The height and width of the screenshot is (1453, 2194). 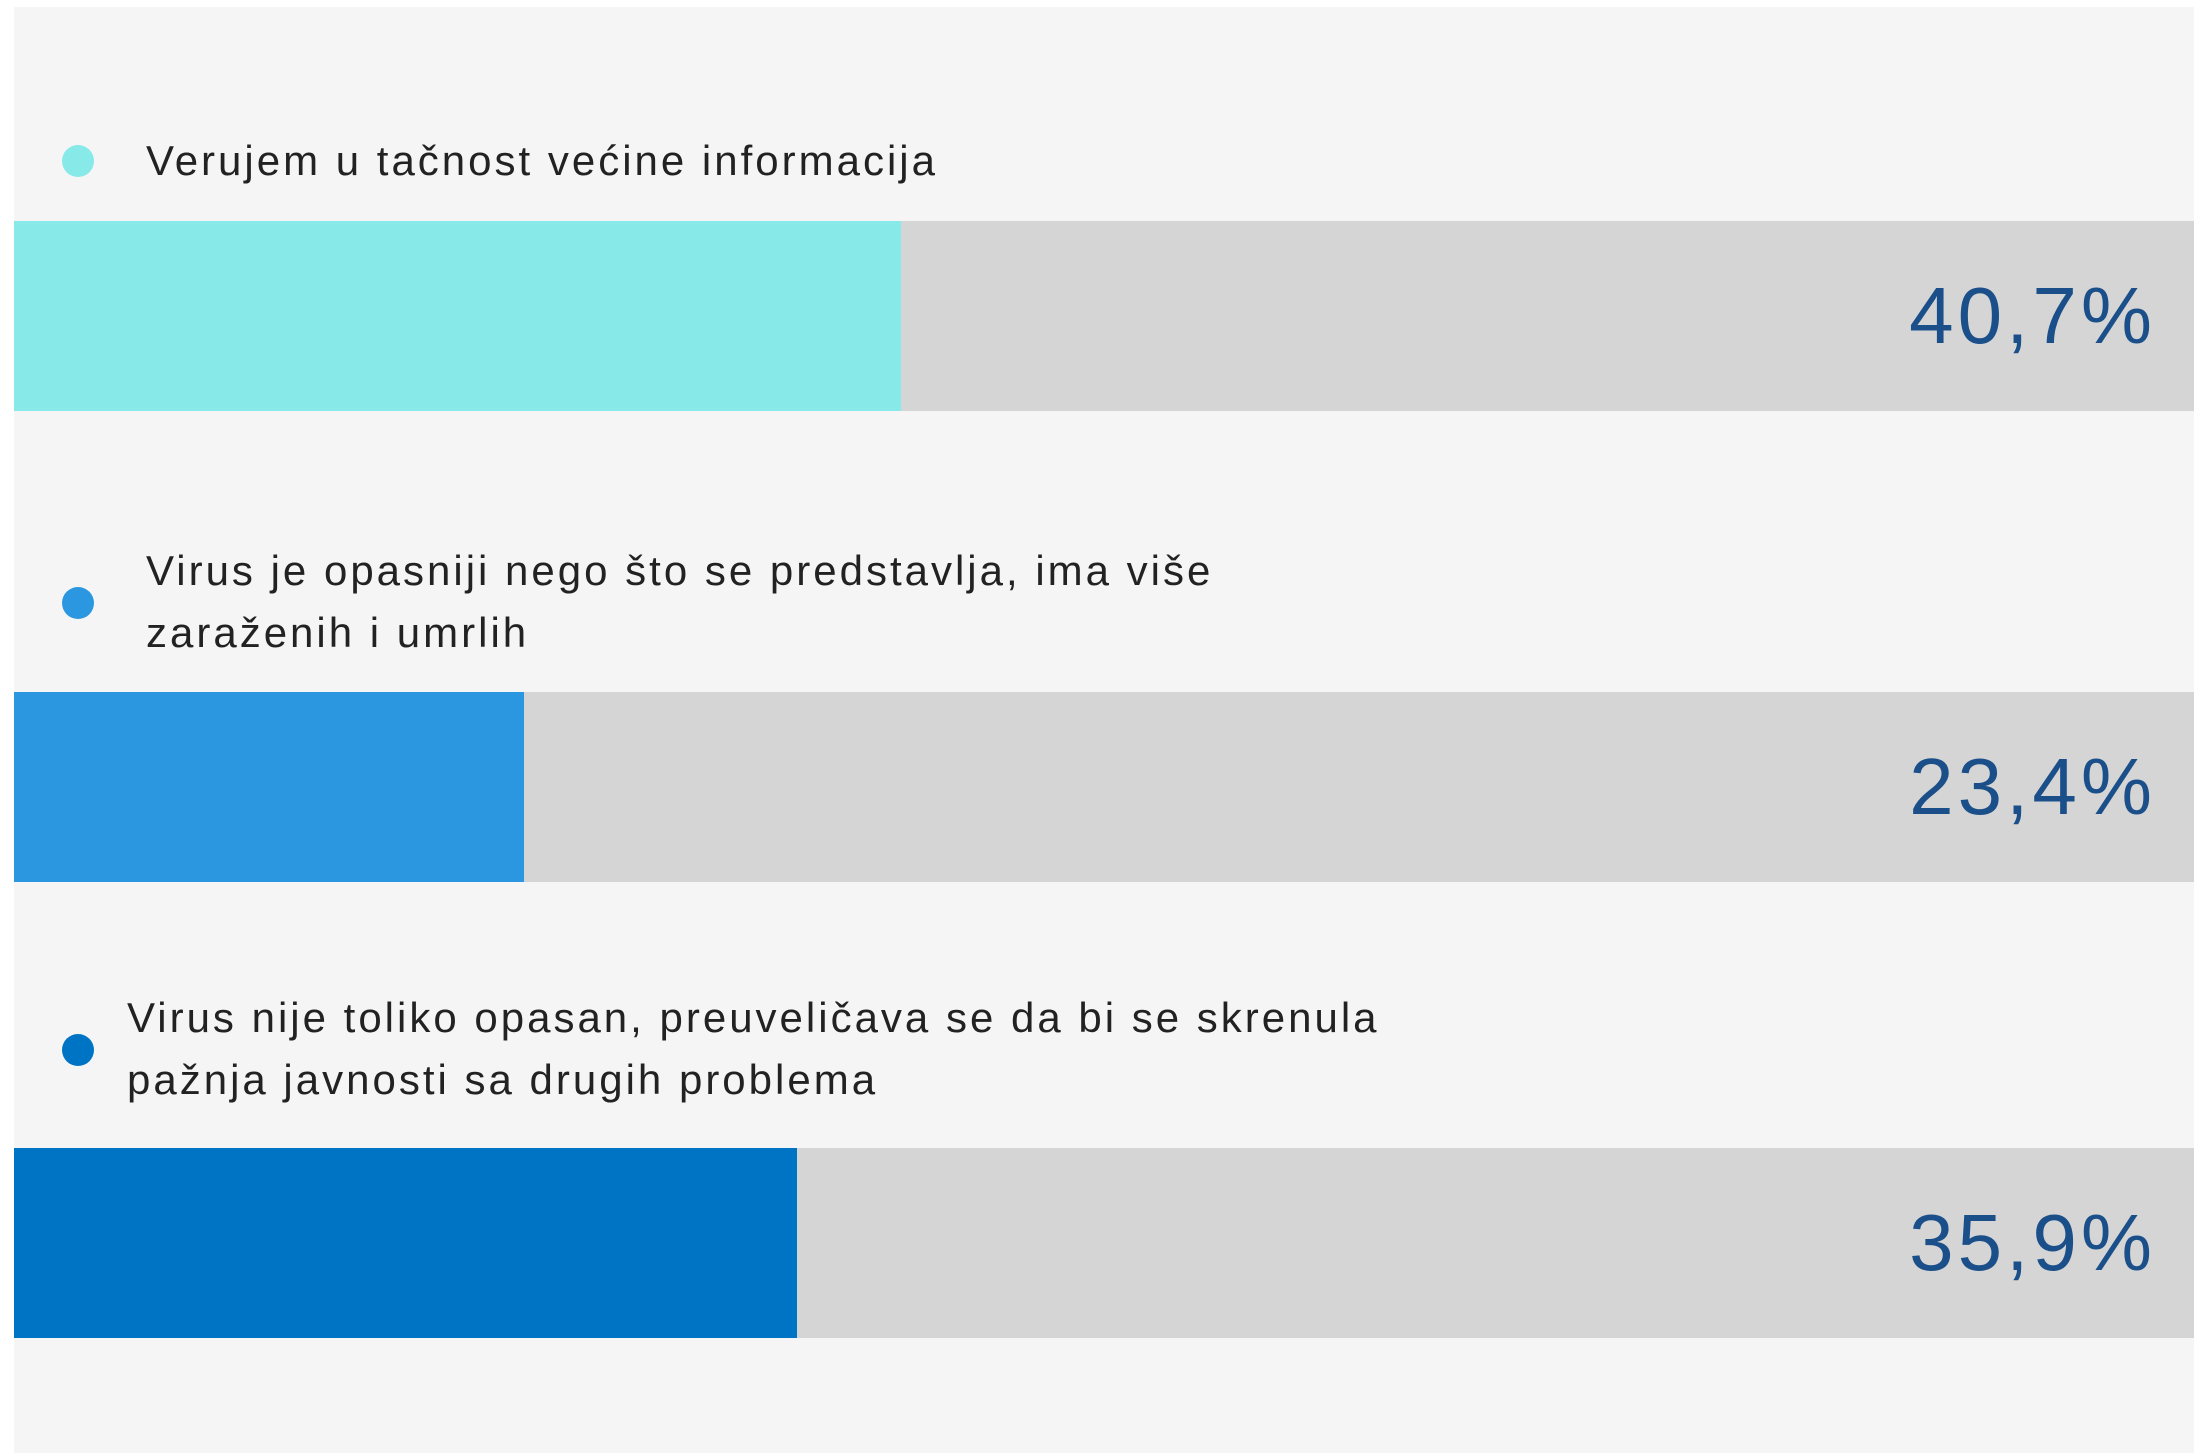 What do you see at coordinates (2032, 1242) in the screenshot?
I see `value-label: 35,9%` at bounding box center [2032, 1242].